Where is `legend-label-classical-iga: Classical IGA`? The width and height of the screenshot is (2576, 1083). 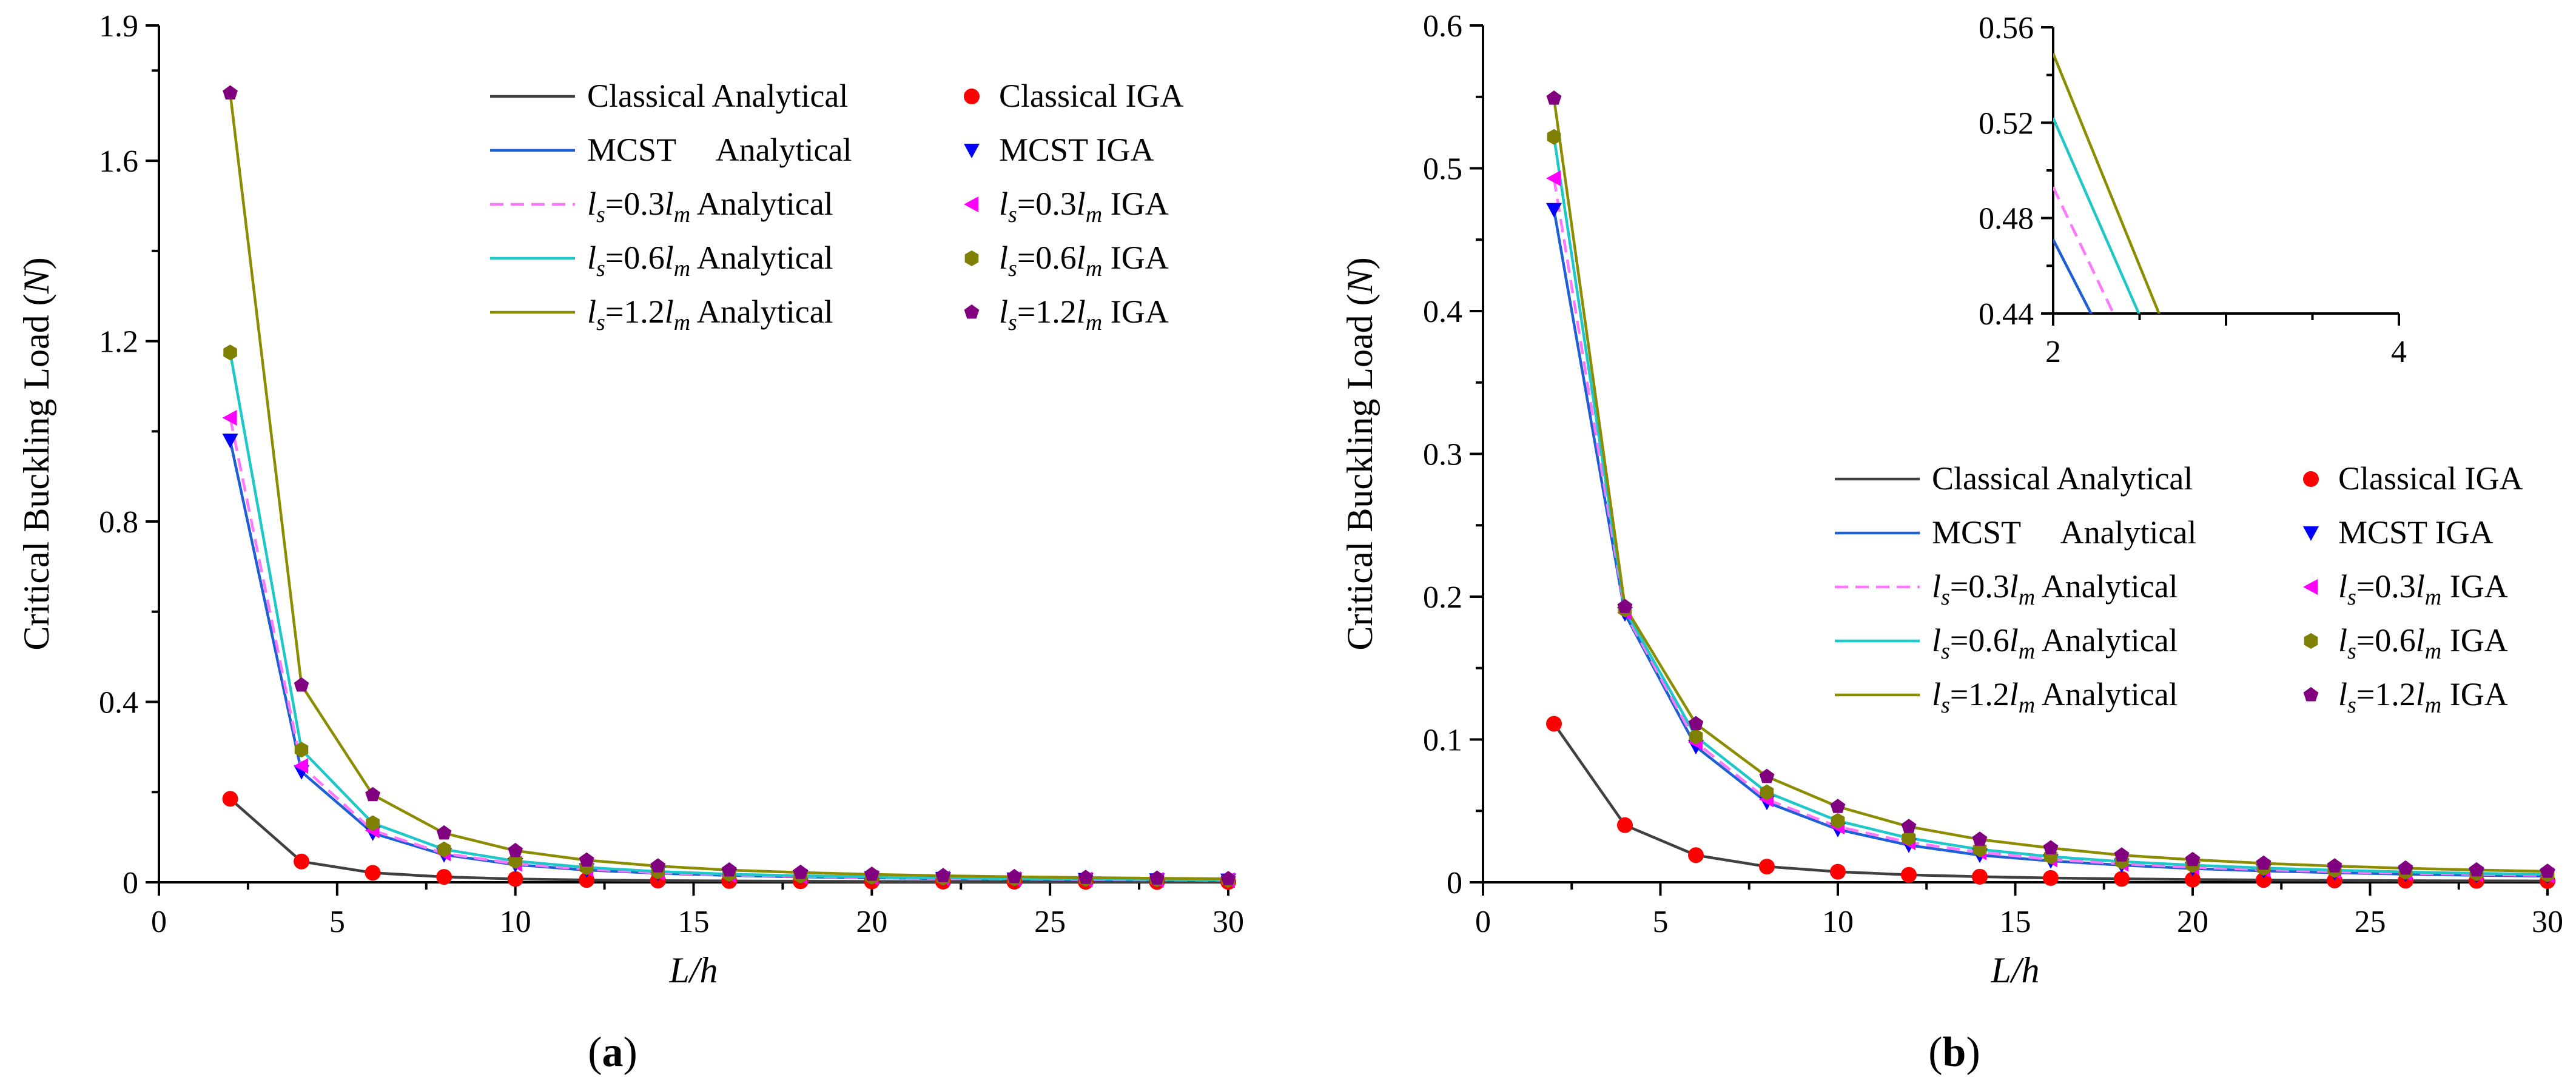 legend-label-classical-iga: Classical IGA is located at coordinates (2430, 479).